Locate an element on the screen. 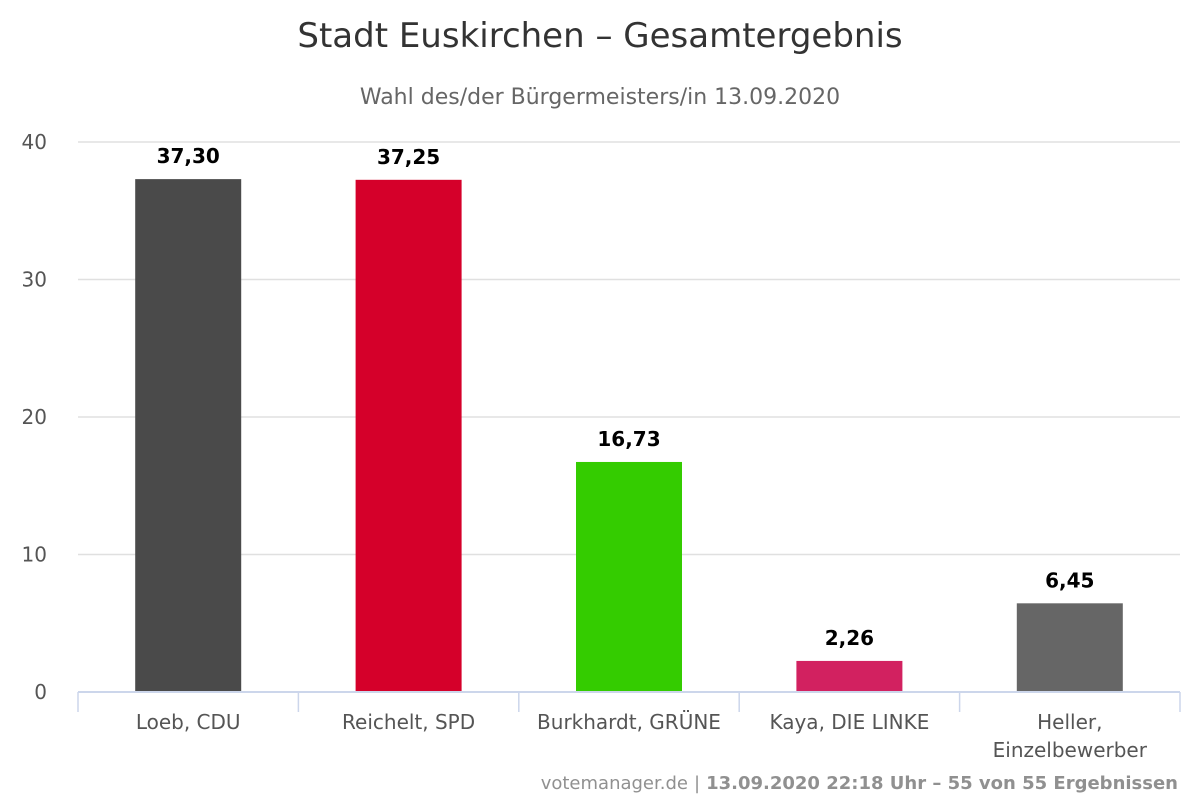  y-tick-label: 0 is located at coordinates (40, 692).